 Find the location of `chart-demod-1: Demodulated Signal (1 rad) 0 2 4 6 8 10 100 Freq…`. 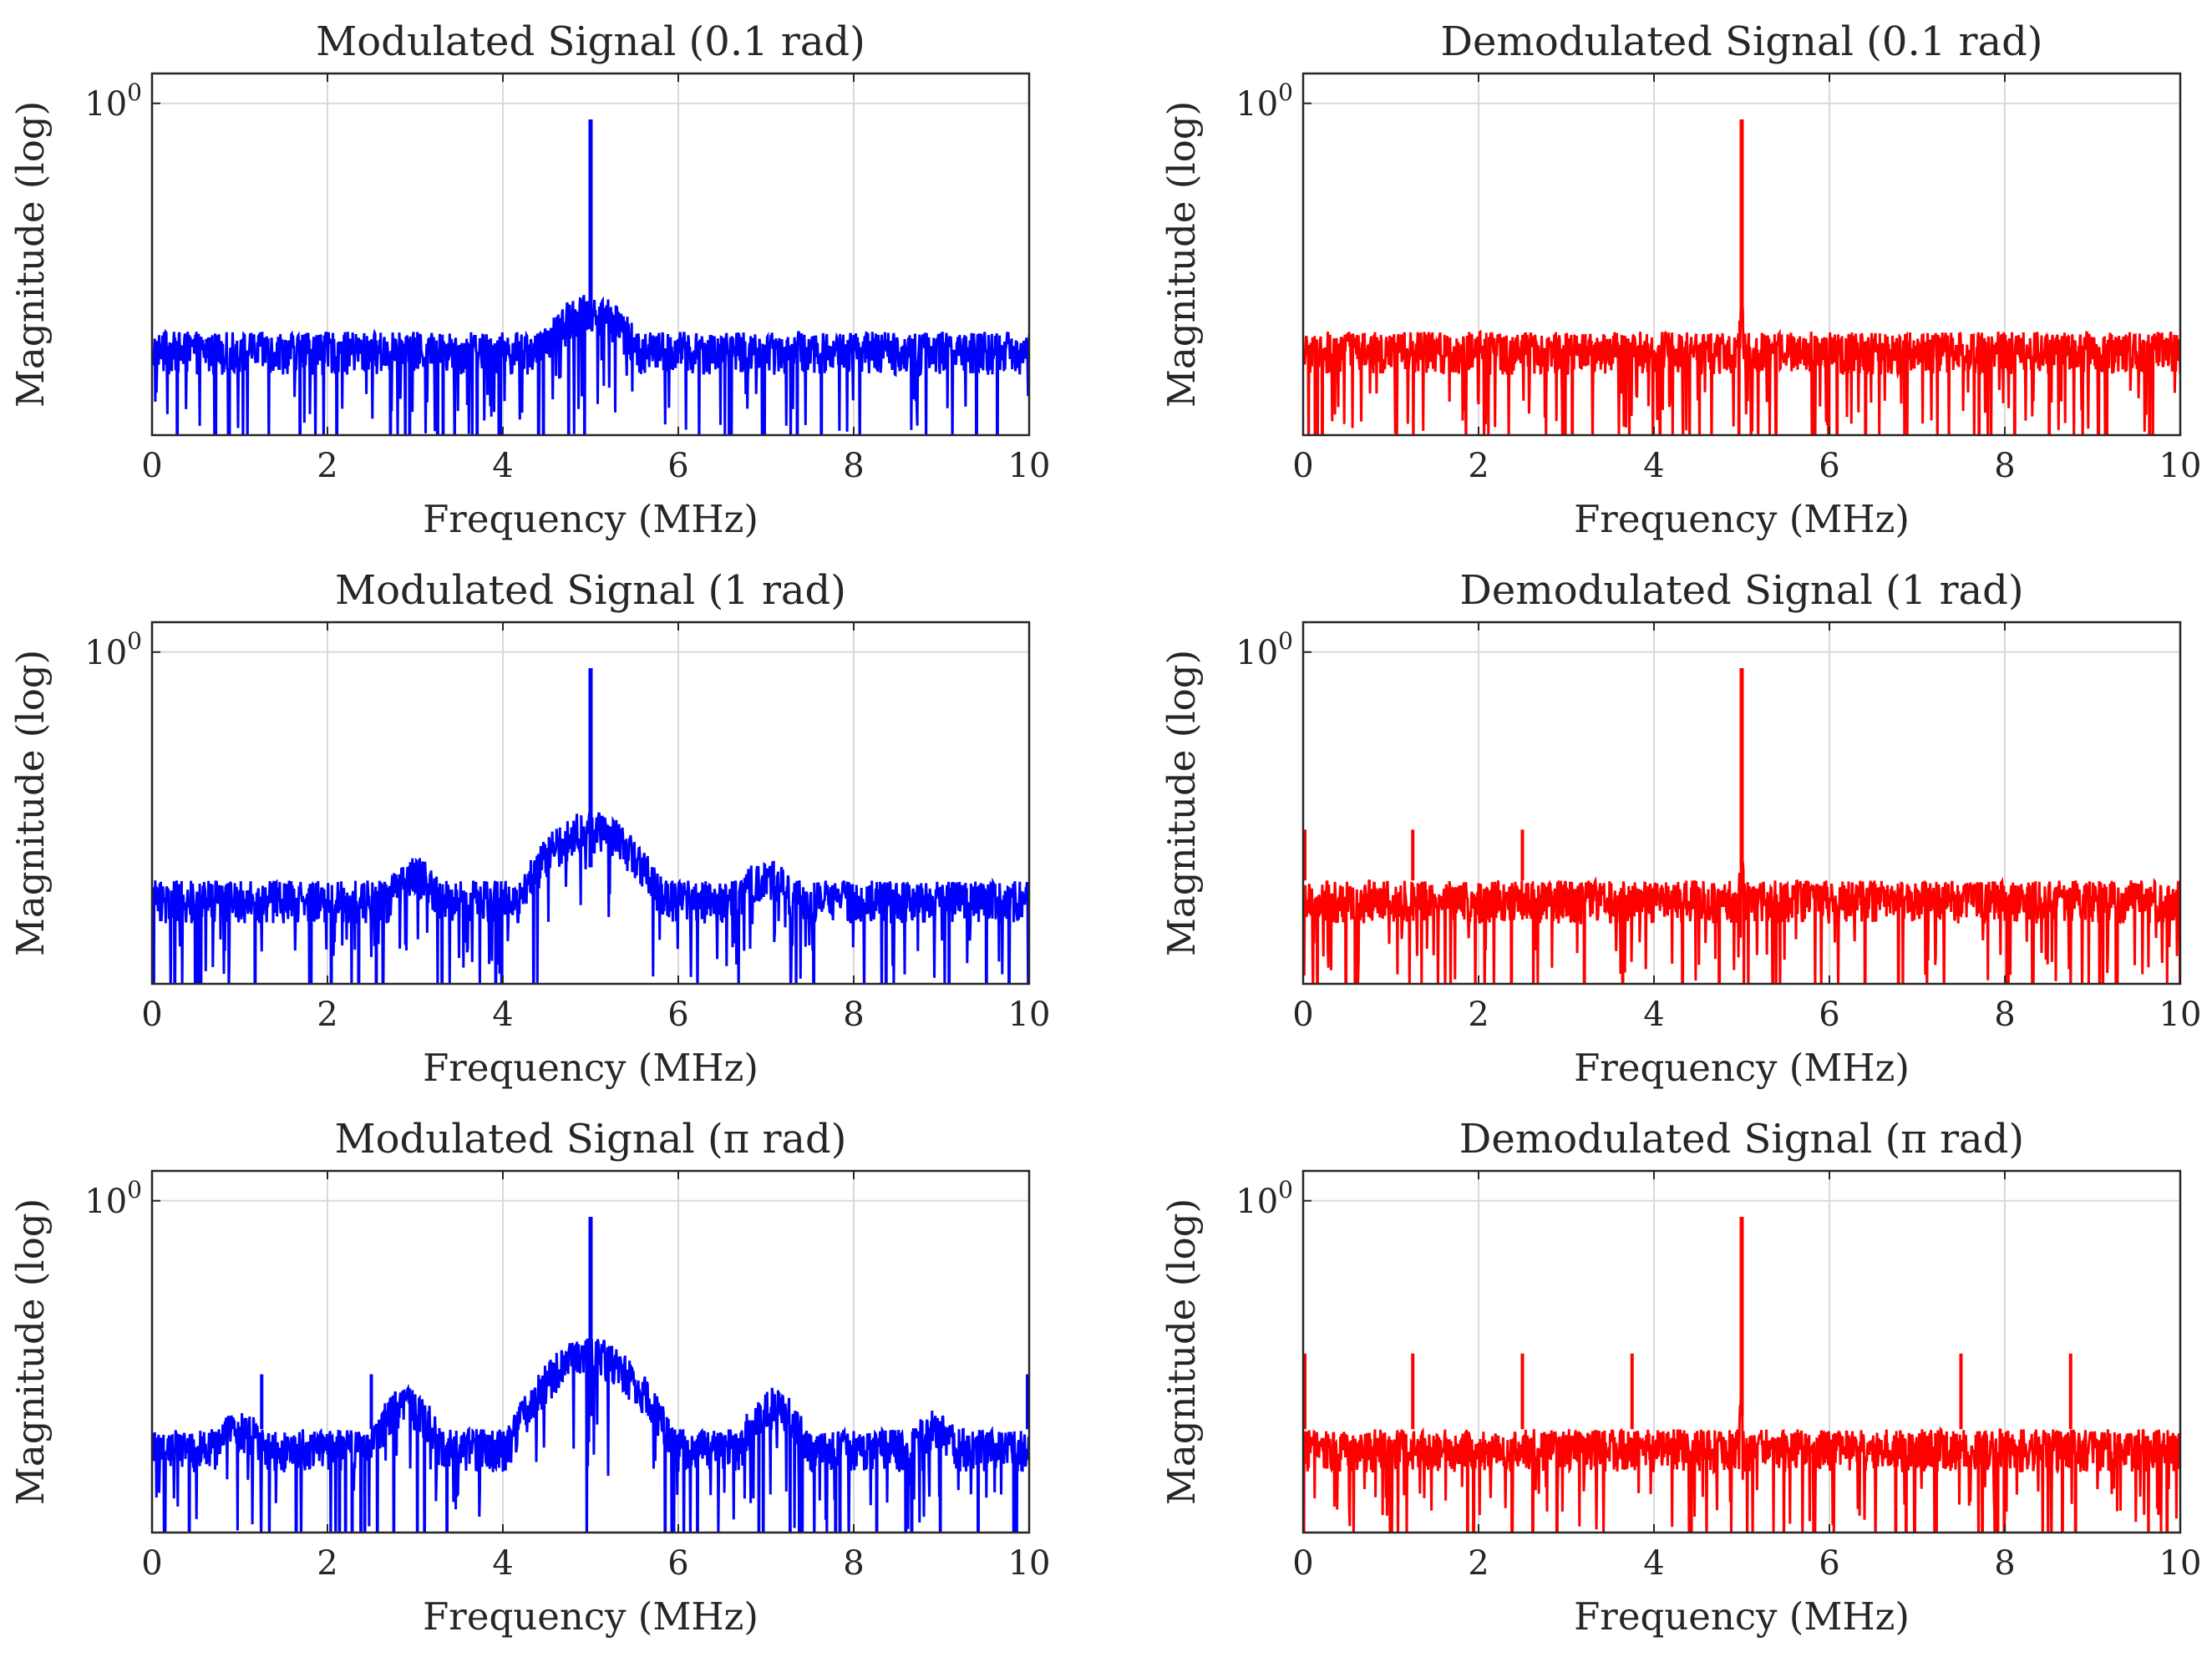

chart-demod-1: Demodulated Signal (1 rad) 0 2 4 6 8 10 100 Freq… is located at coordinates (1680, 828).